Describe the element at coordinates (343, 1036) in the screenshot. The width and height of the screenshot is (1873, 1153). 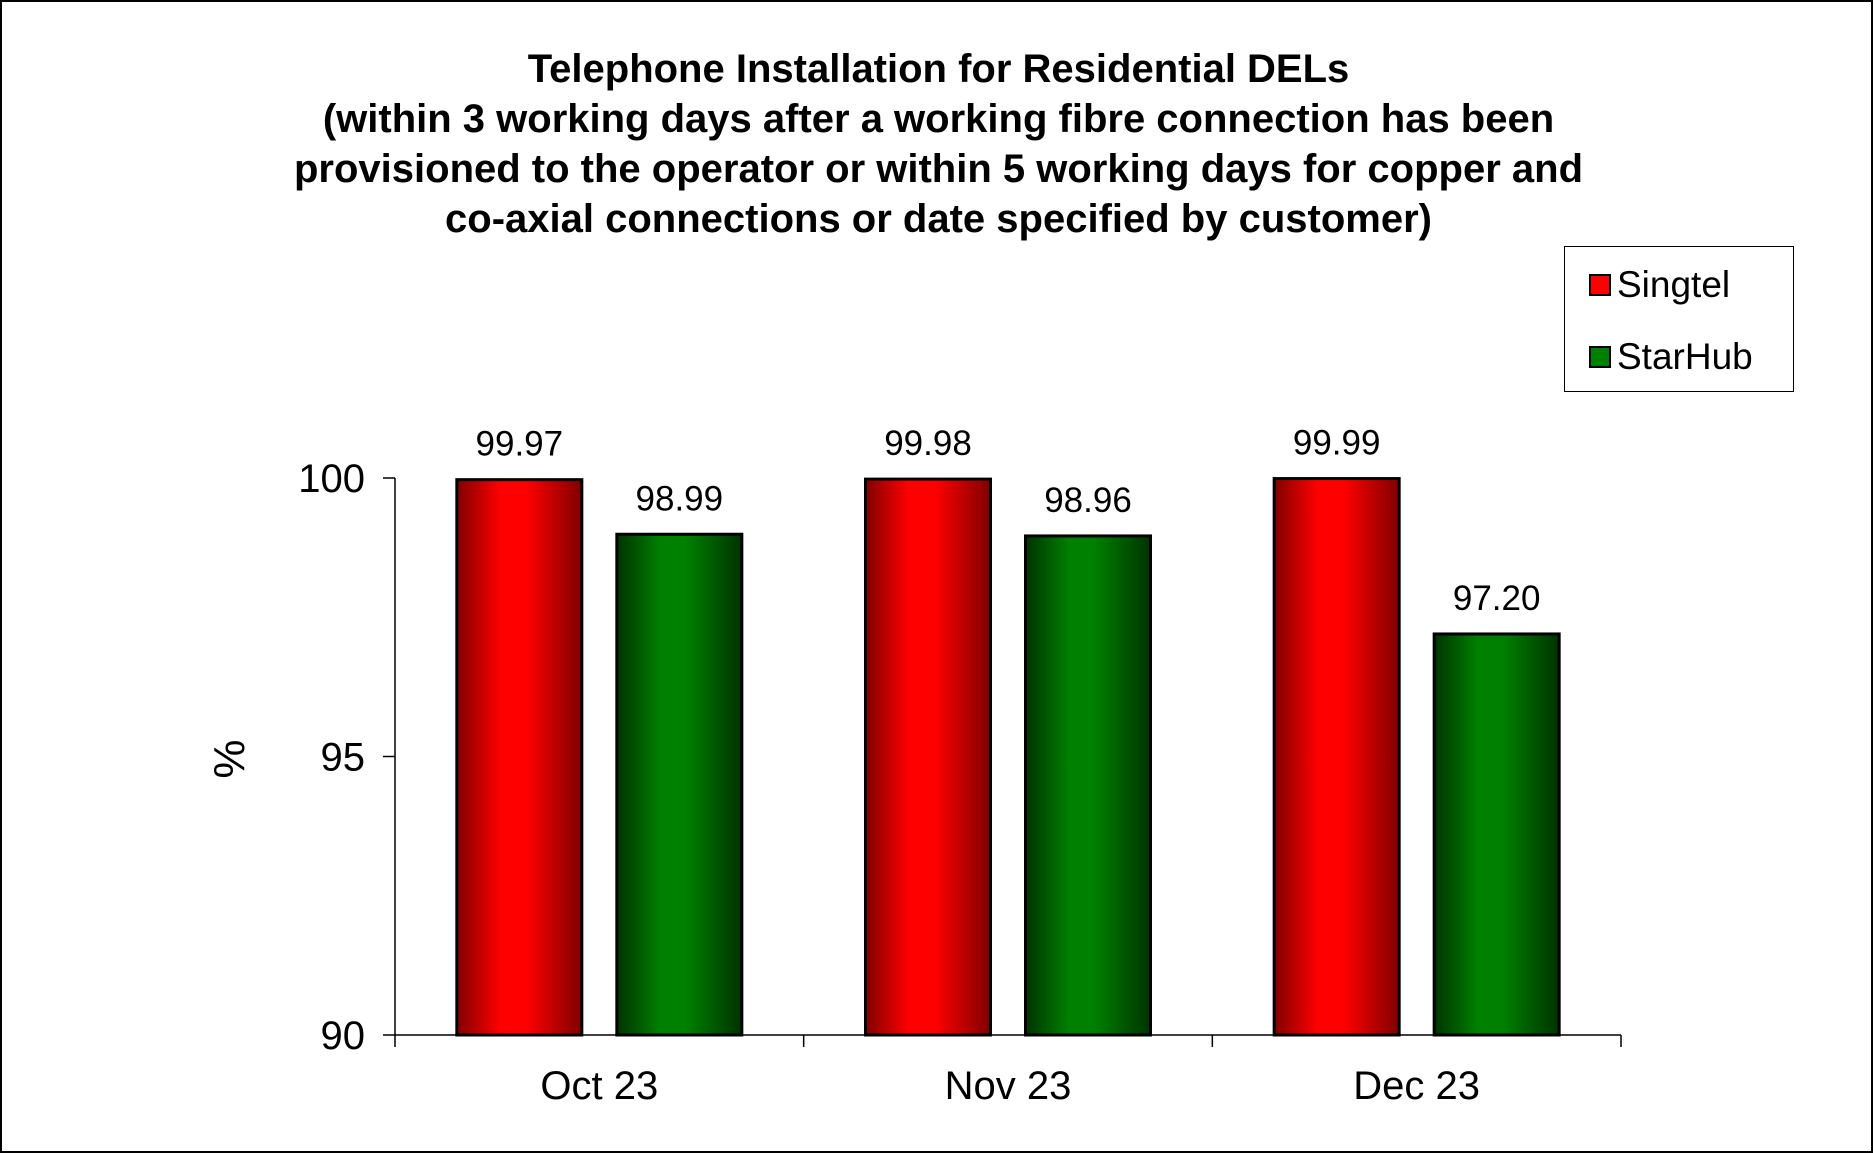
I see `y-tick-label-90: 90` at that location.